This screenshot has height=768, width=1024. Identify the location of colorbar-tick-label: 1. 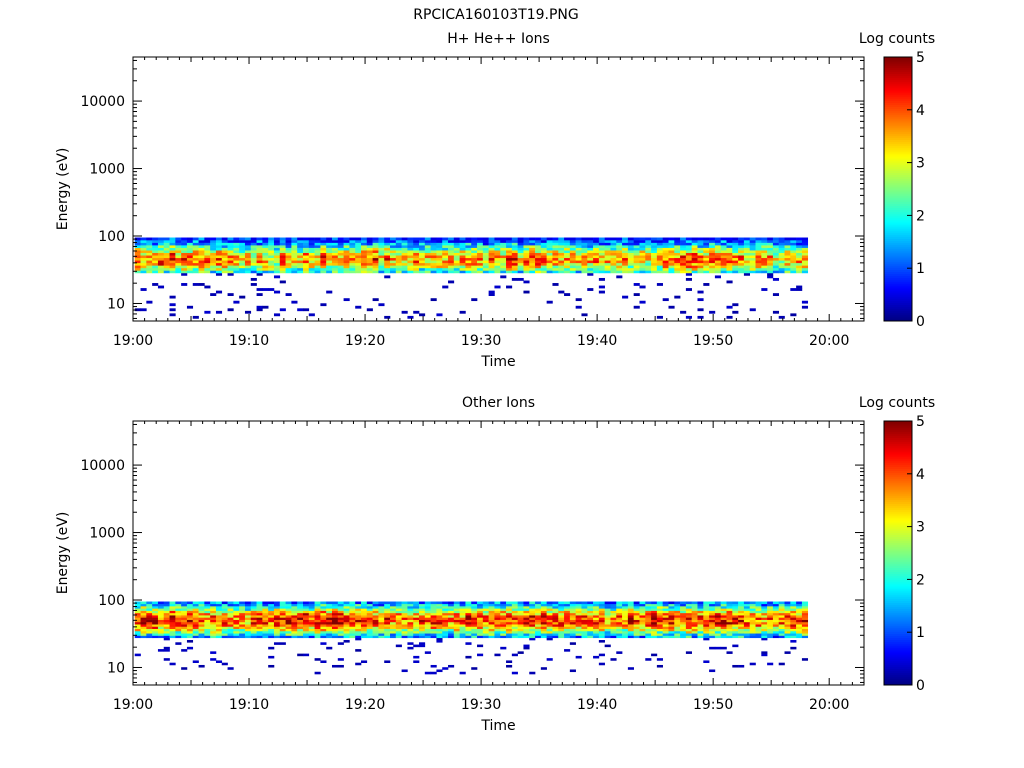
(920, 633).